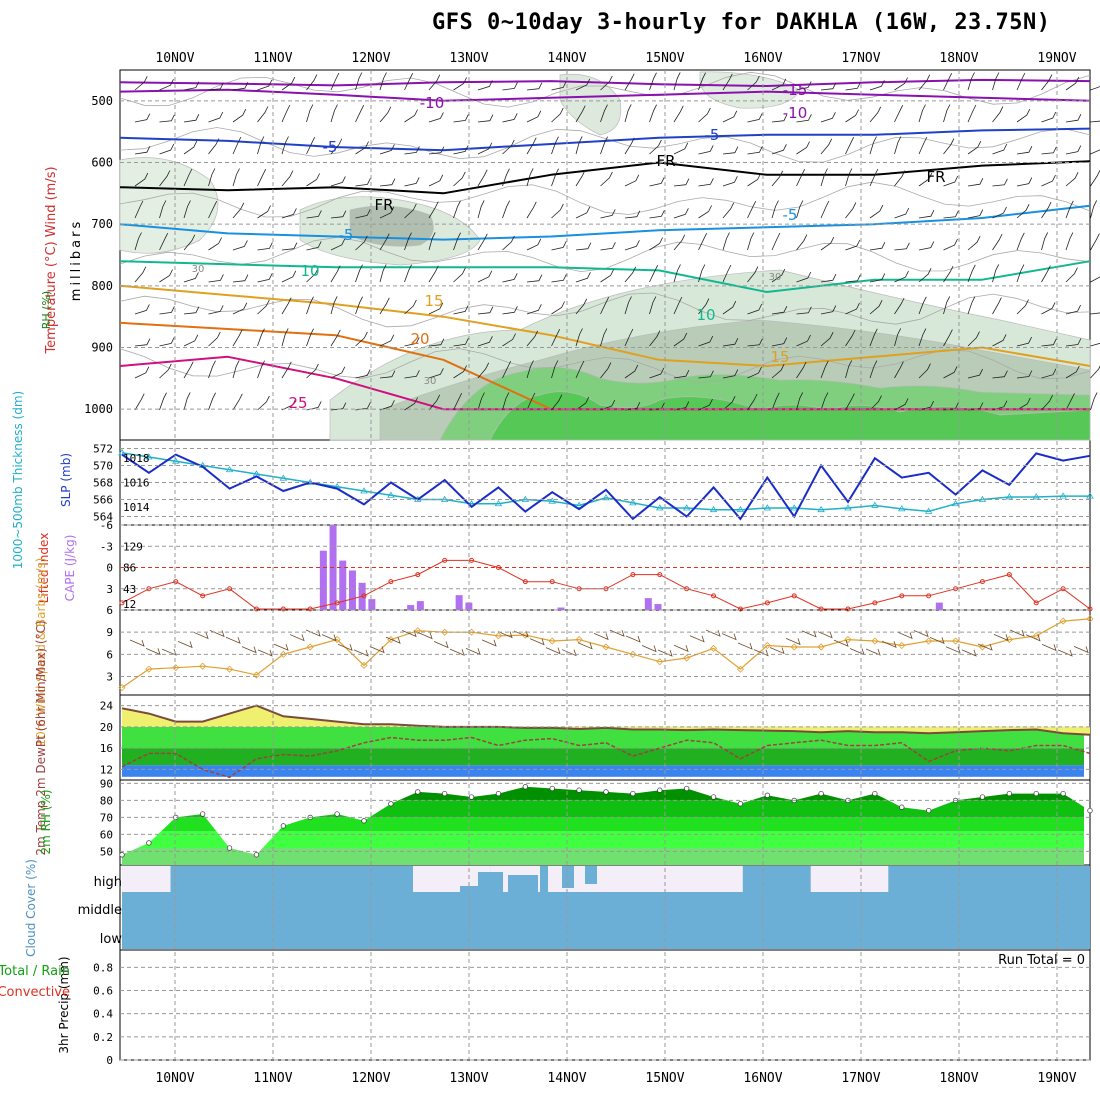 The height and width of the screenshot is (1100, 1100). What do you see at coordinates (779, 357) in the screenshot?
I see `contour-label-13: 15` at bounding box center [779, 357].